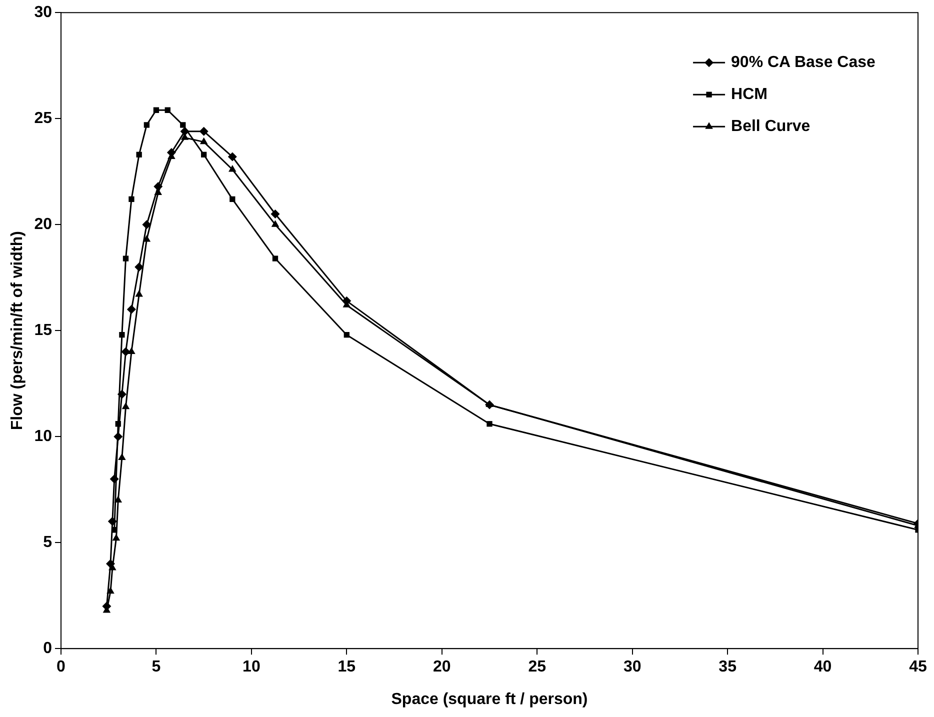 The height and width of the screenshot is (717, 934). I want to click on x-tick-label: 10, so click(251, 667).